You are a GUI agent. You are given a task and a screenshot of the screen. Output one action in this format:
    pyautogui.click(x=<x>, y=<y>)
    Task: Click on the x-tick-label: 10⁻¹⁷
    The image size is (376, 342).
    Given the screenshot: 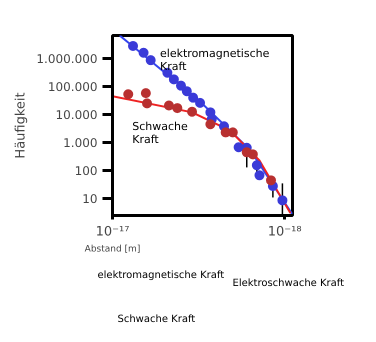 What is the action you would take?
    pyautogui.click(x=113, y=232)
    